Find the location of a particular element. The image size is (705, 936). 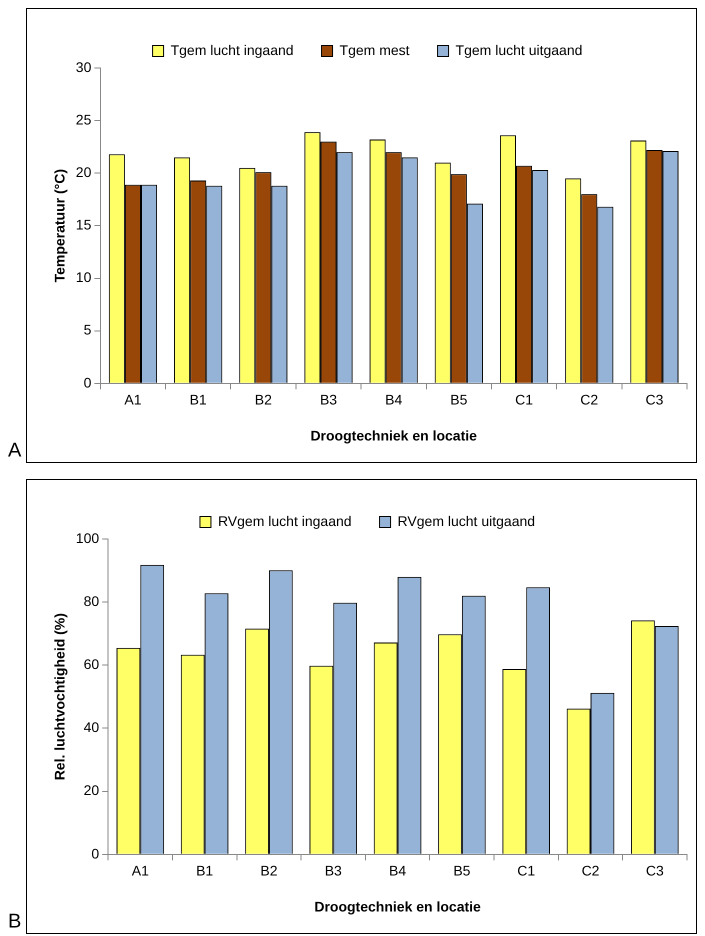

y-tick-label: 40 is located at coordinates (92, 727).